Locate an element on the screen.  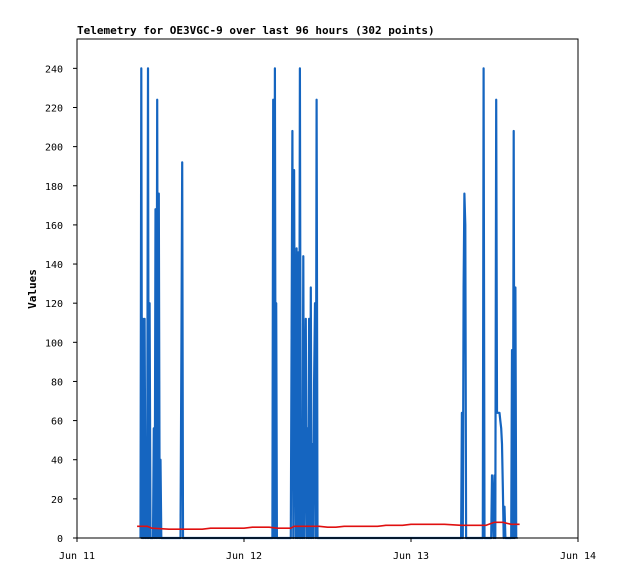
x-tick-label: Jun 12 is located at coordinates (244, 556).